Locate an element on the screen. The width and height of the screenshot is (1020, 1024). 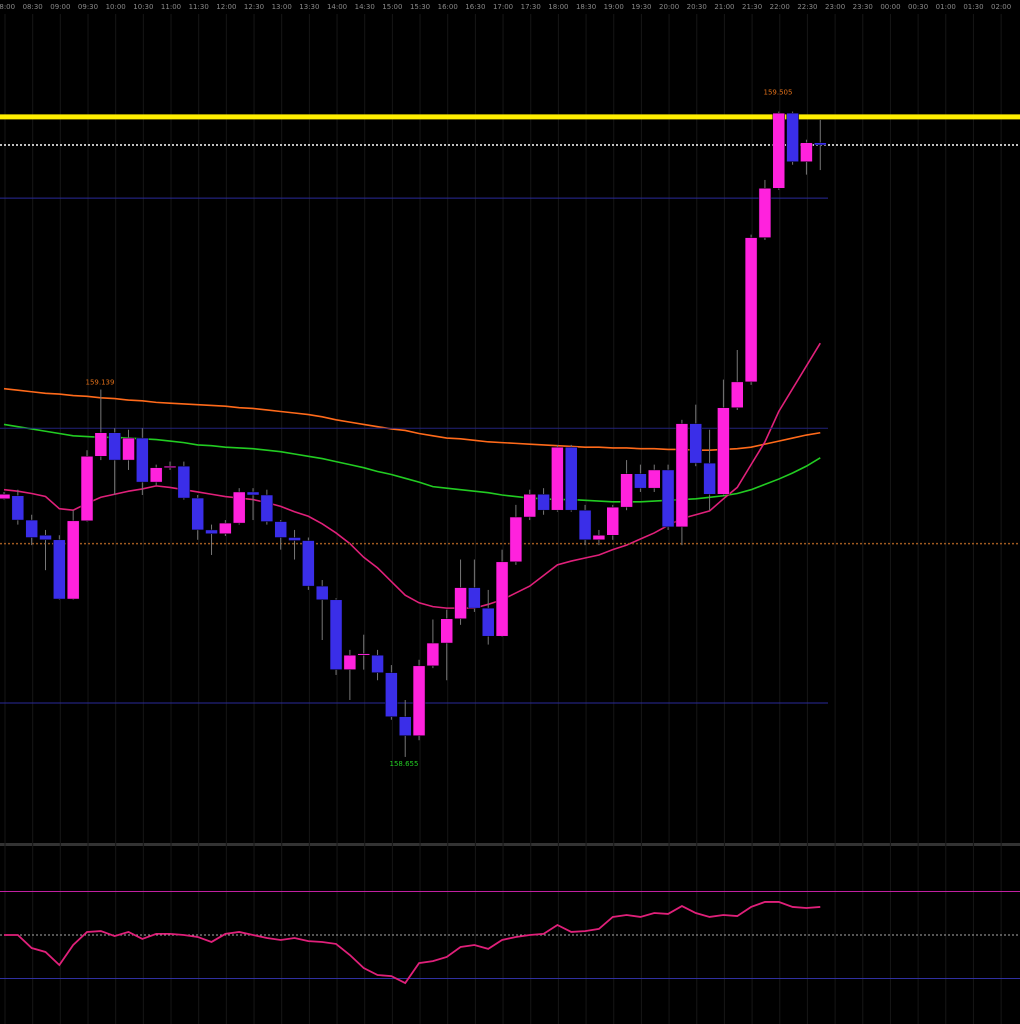
time-label: 20:00 is located at coordinates (669, 7).